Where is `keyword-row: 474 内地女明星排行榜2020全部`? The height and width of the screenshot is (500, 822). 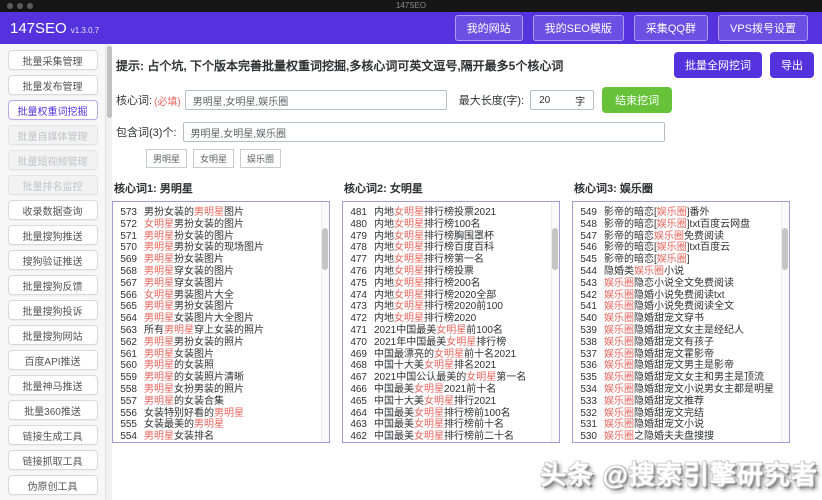
keyword-row: 474 内地女明星排行榜2020全部 is located at coordinates (447, 296).